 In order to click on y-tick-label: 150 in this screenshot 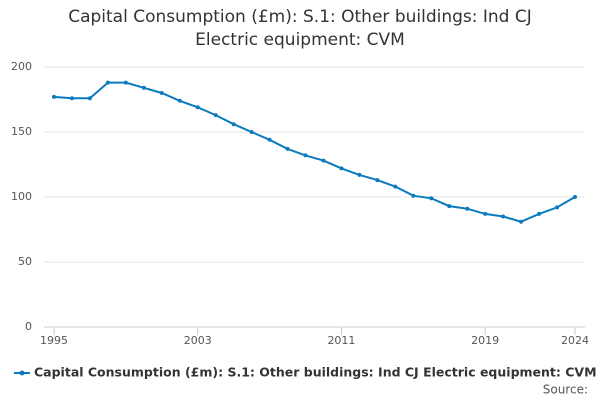, I will do `click(21, 131)`.